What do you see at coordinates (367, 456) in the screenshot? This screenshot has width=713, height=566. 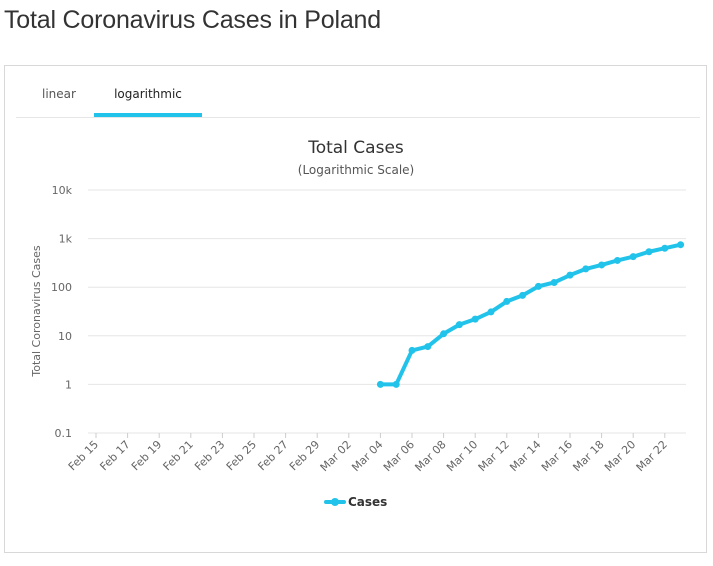 I see `x-tick-label: Mar 04` at bounding box center [367, 456].